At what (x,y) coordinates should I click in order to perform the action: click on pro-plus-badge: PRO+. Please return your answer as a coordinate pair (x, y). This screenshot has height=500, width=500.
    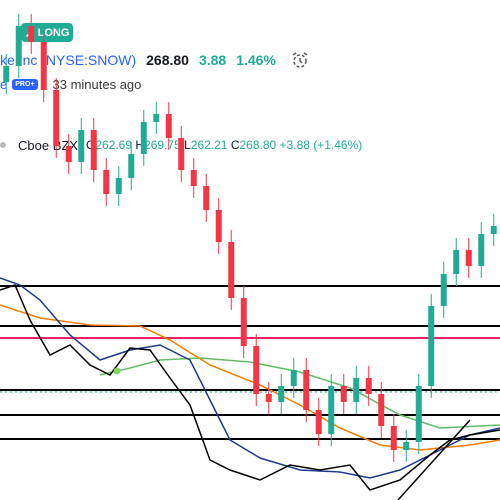
    Looking at the image, I should click on (25, 84).